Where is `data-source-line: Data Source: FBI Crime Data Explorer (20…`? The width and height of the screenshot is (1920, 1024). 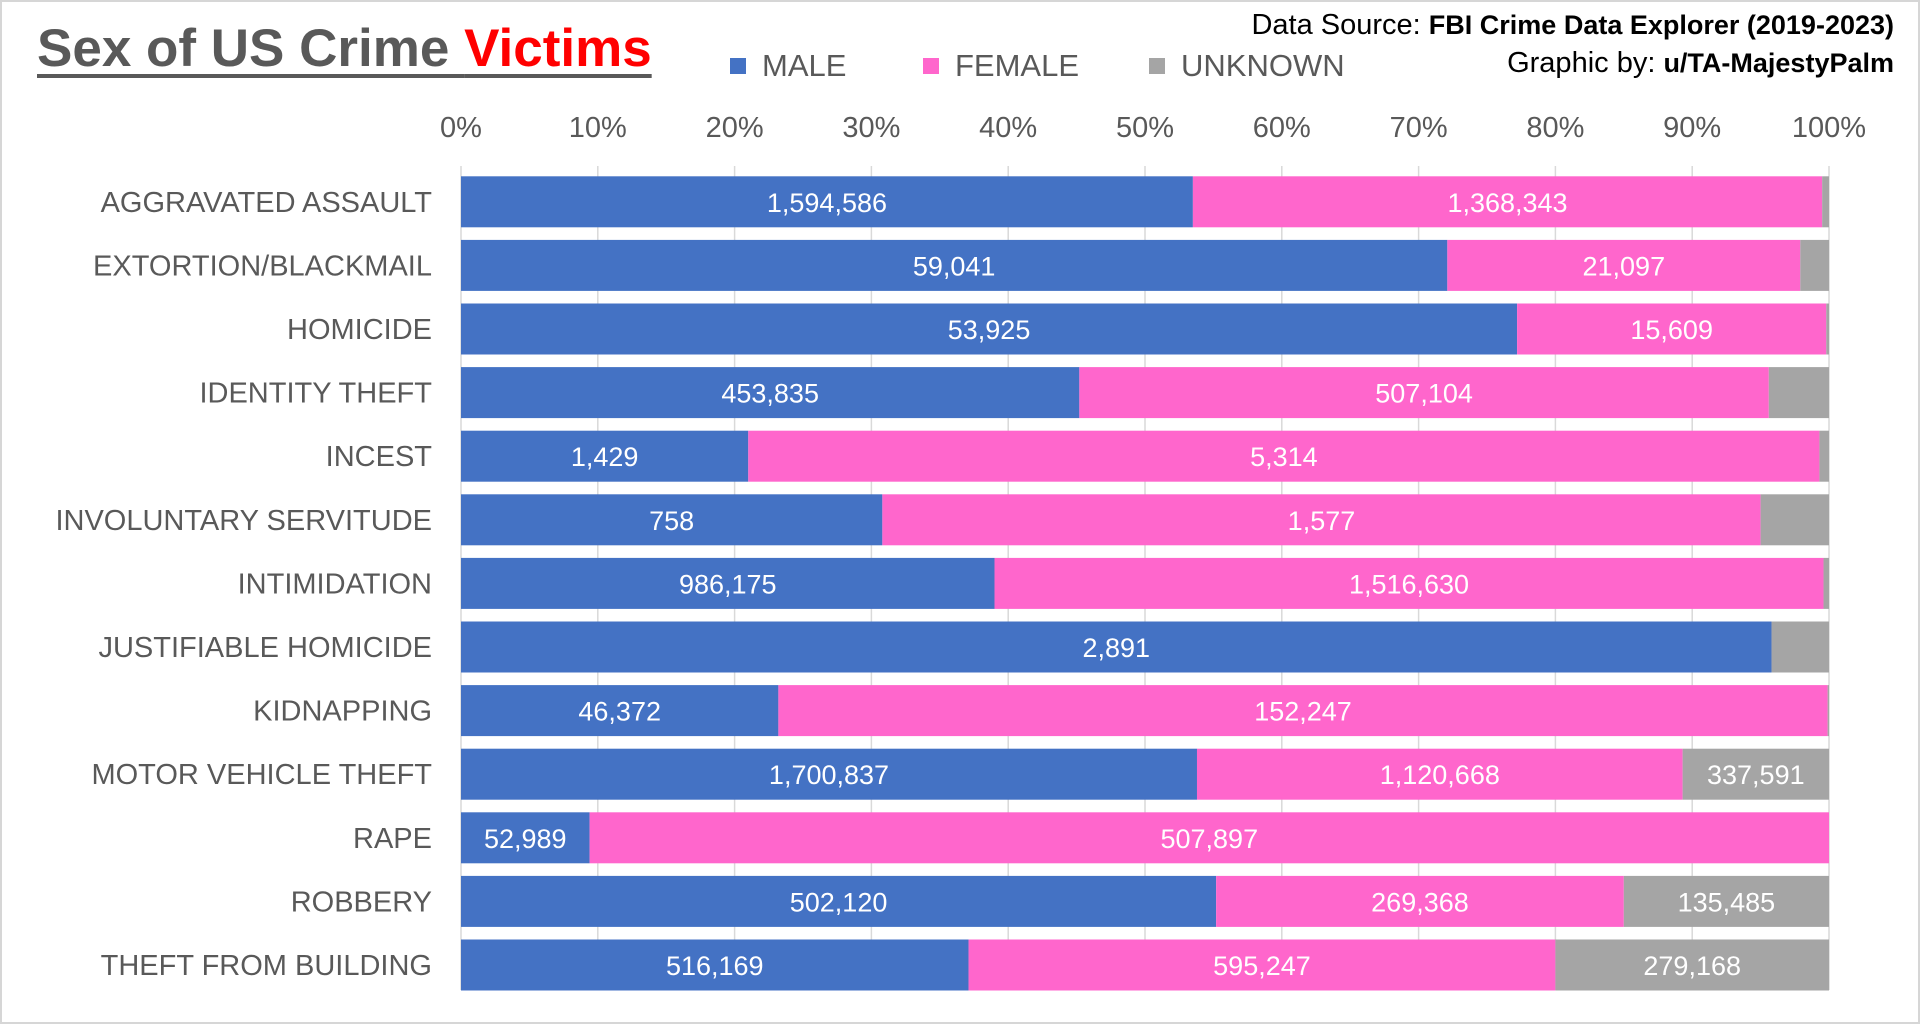
data-source-line: Data Source: FBI Crime Data Explorer (20… is located at coordinates (1572, 25).